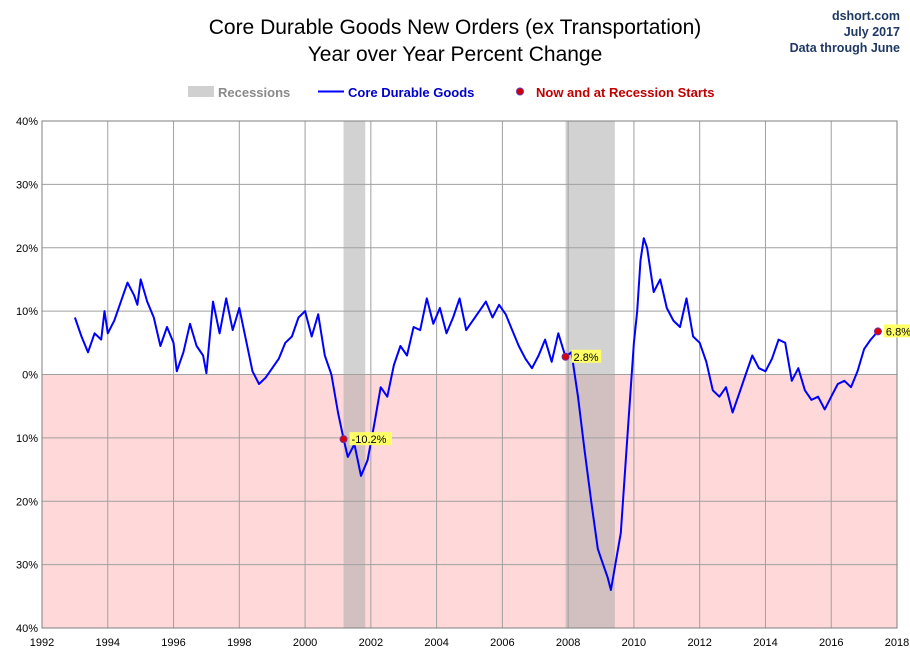  What do you see at coordinates (897, 643) in the screenshot?
I see `x-tick-label: 2018` at bounding box center [897, 643].